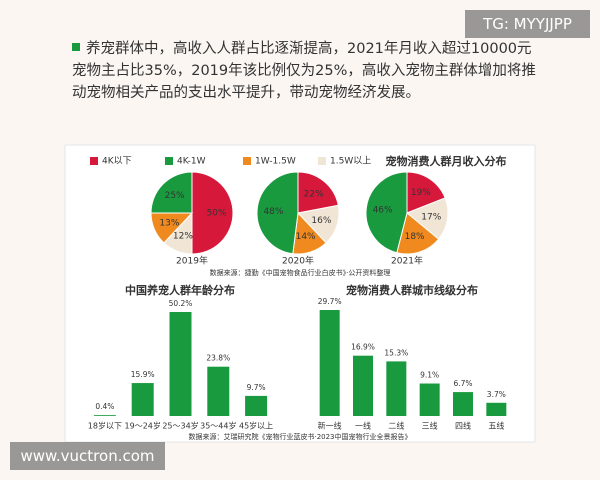 This screenshot has height=480, width=600. I want to click on source-note: 数据来源：捷勤《中国宠物食品行业白皮书》·公开资料整理, so click(300, 272).